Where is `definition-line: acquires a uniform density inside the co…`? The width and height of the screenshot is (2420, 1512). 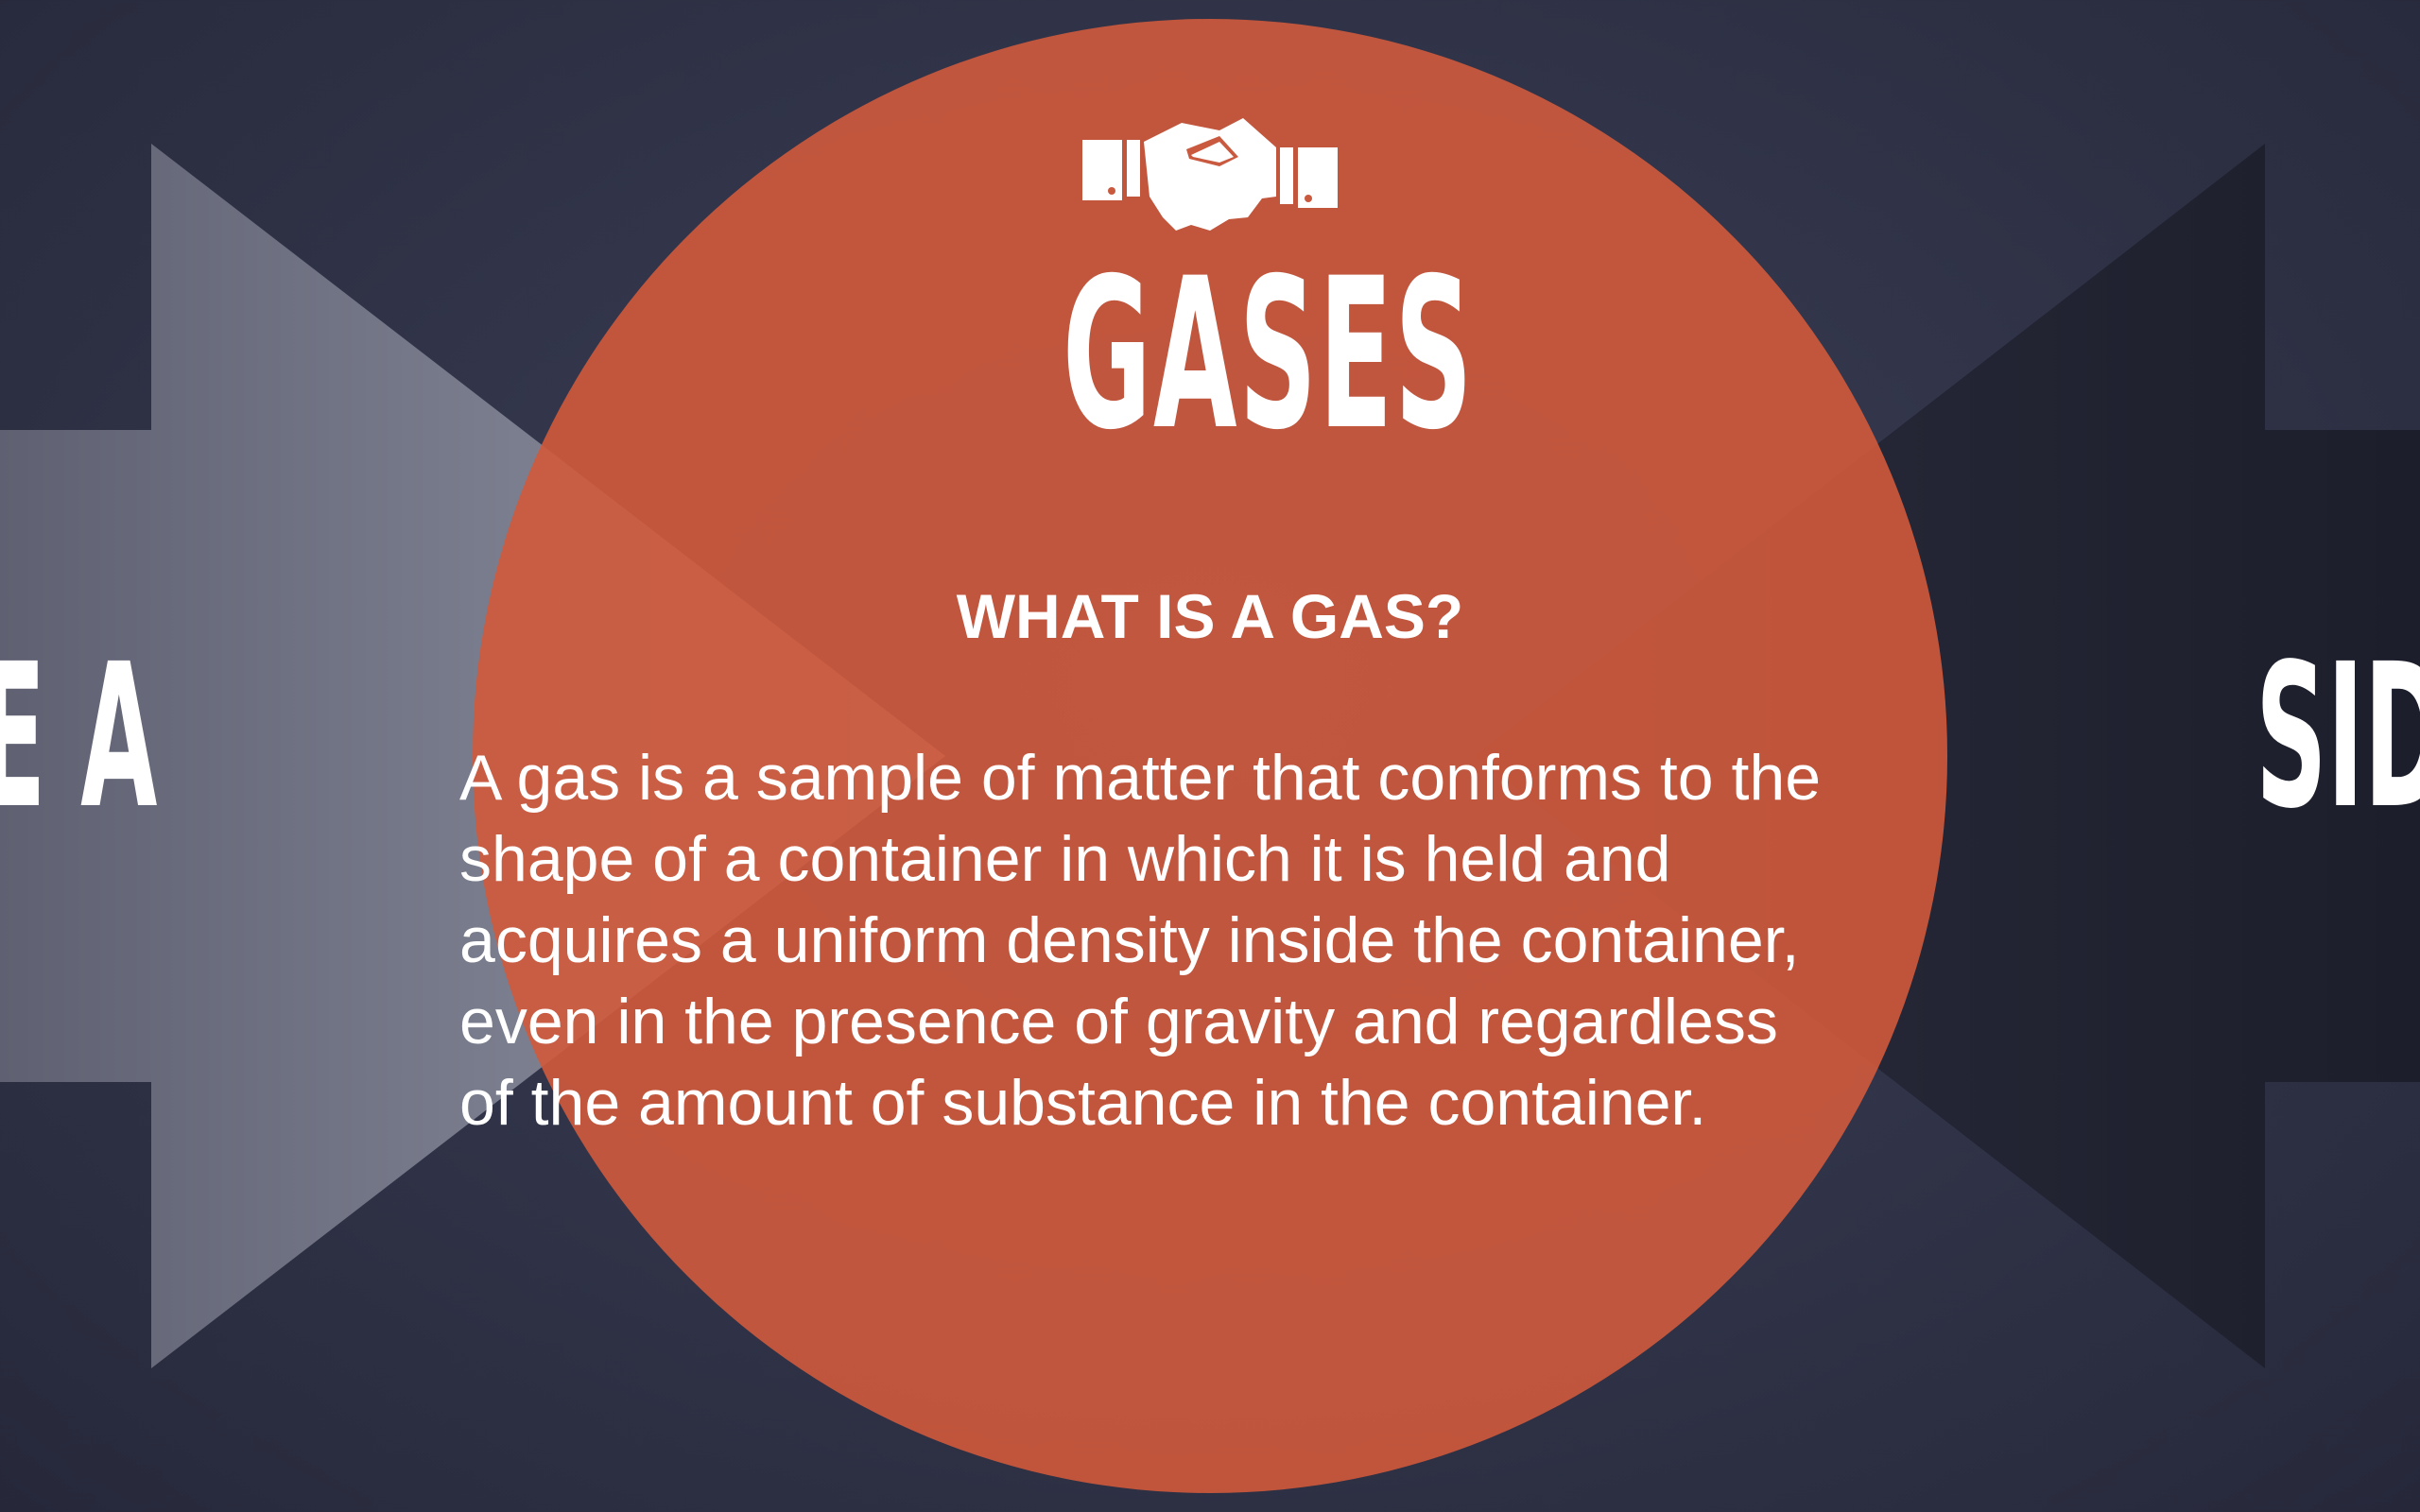 definition-line: acquires a uniform density inside the co… is located at coordinates (1129, 940).